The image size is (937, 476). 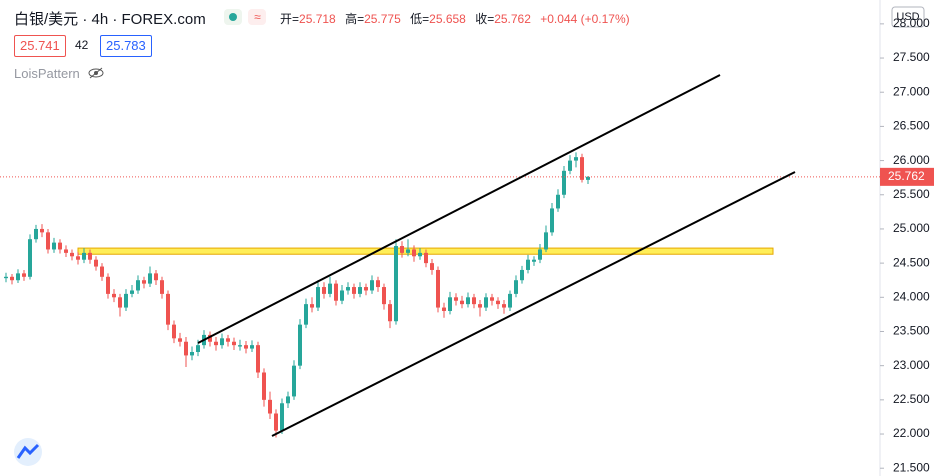 I want to click on market-status, so click(x=233, y=16).